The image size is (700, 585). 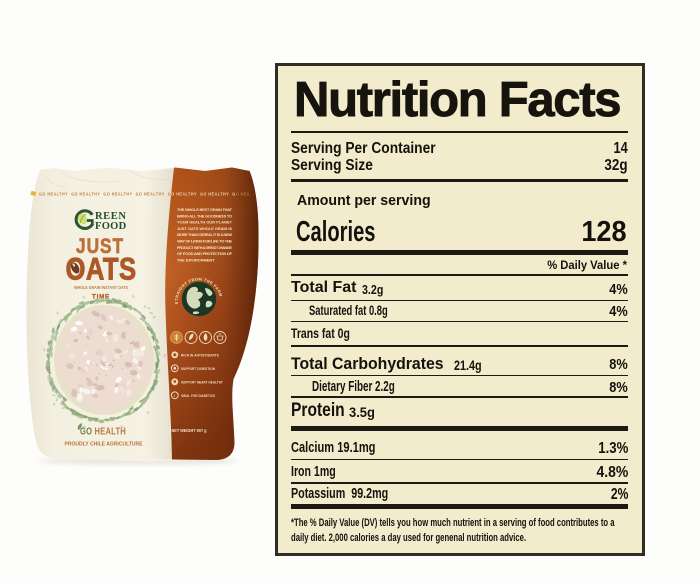 What do you see at coordinates (100, 246) in the screenshot?
I see `svg-text: JUST` at bounding box center [100, 246].